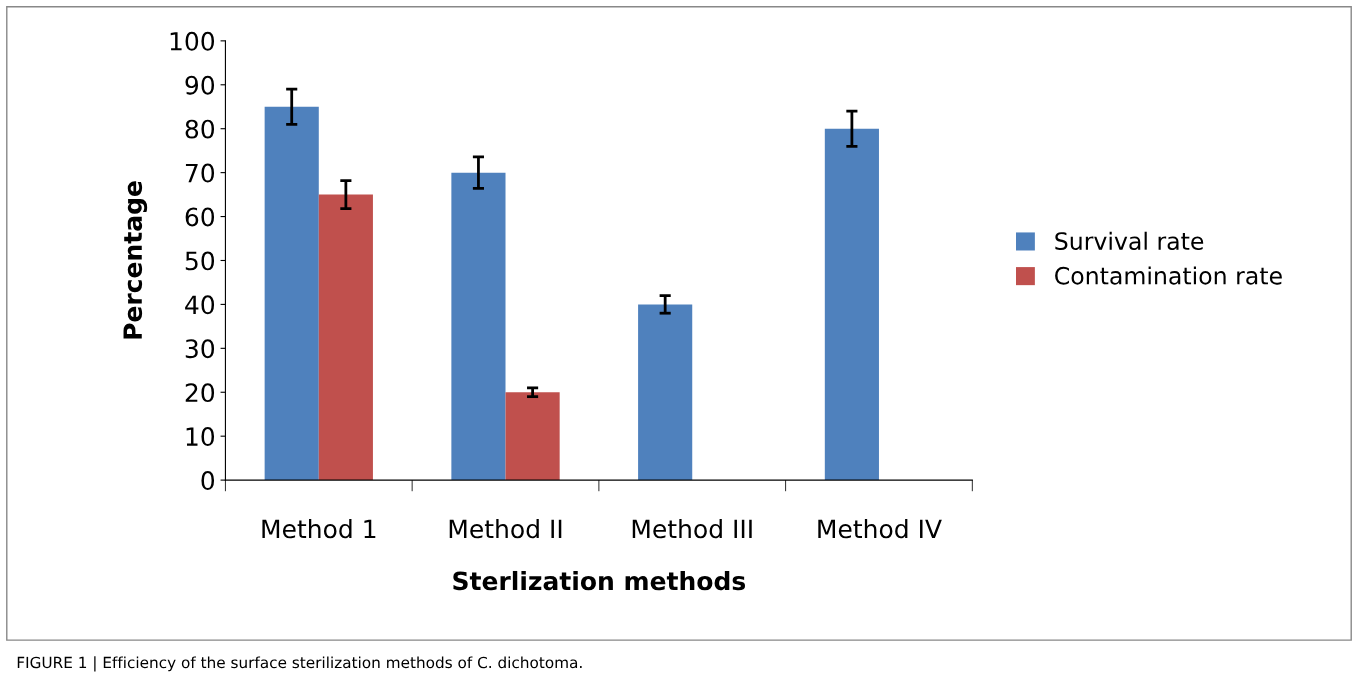 The height and width of the screenshot is (681, 1358). Describe the element at coordinates (692, 528) in the screenshot. I see `x-tick-label: Method III` at that location.